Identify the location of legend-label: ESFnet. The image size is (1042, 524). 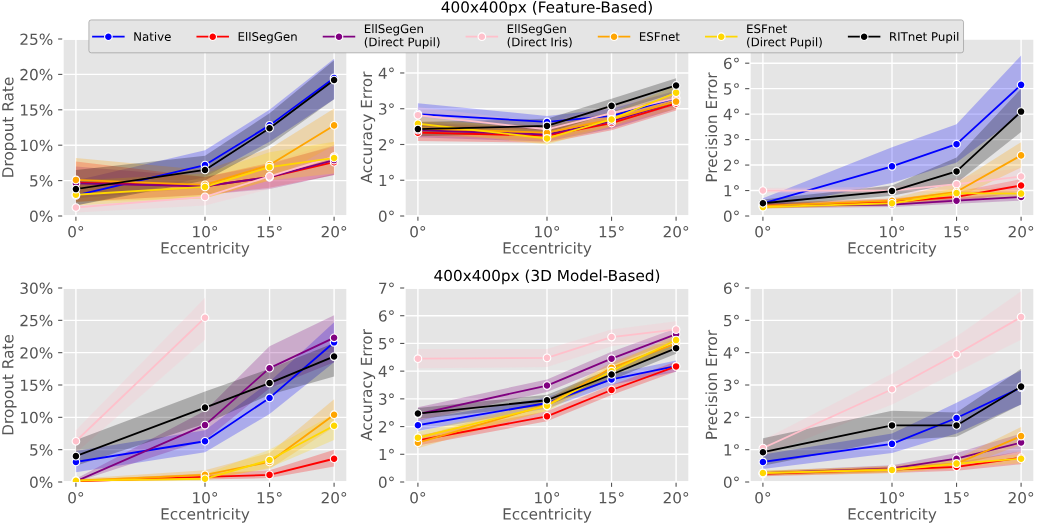
(659, 37).